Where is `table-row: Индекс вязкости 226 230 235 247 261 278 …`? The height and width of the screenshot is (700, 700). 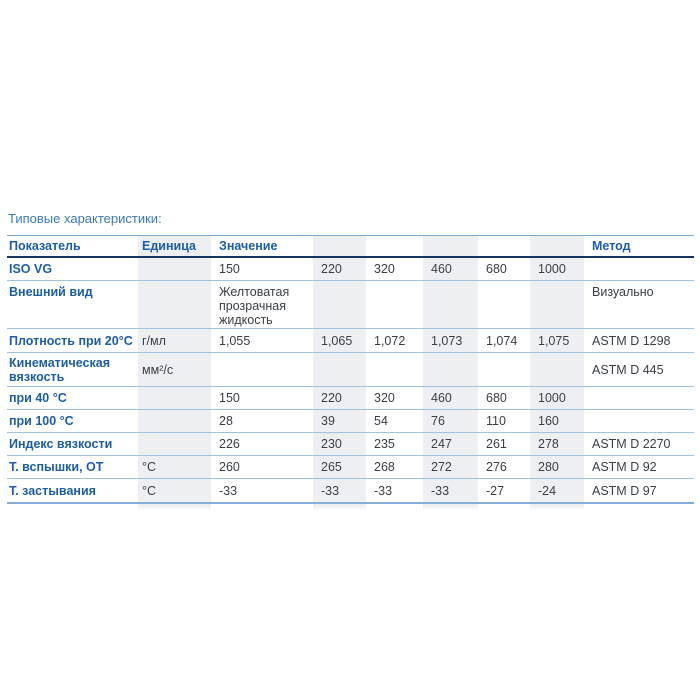 table-row: Индекс вязкости 226 230 235 247 261 278 … is located at coordinates (350, 444).